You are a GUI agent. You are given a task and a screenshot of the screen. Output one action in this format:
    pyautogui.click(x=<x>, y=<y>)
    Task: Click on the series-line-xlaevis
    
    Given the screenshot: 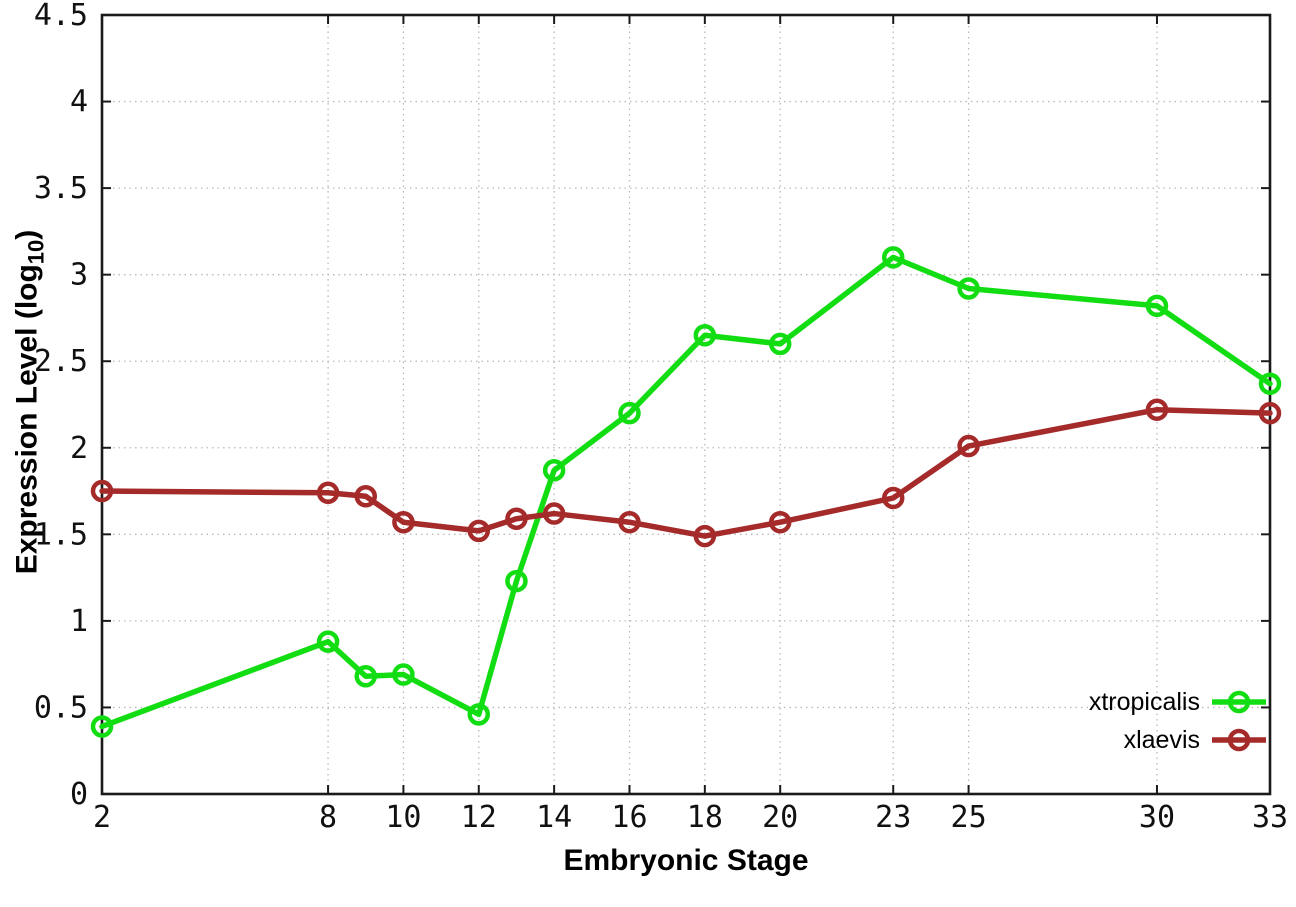 What is the action you would take?
    pyautogui.click(x=686, y=472)
    